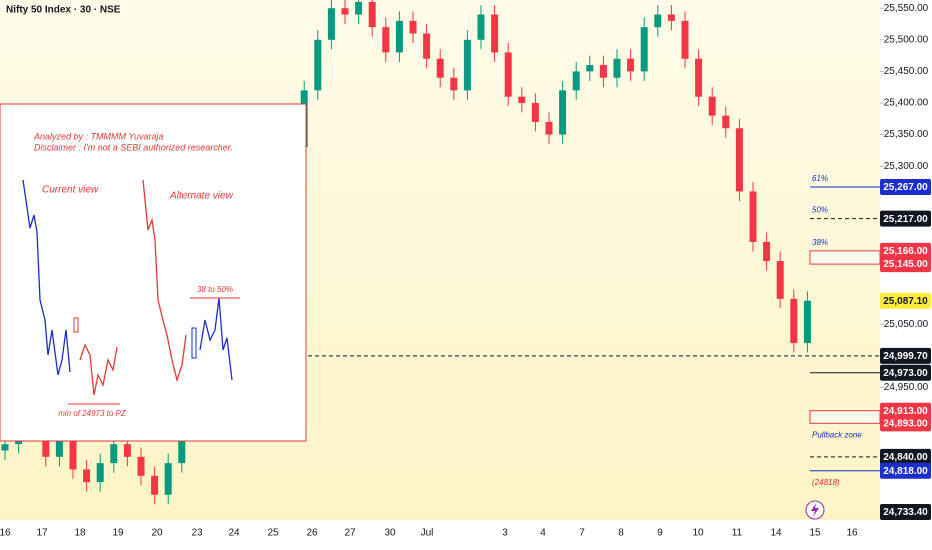  I want to click on level-note: 61%, so click(820, 178).